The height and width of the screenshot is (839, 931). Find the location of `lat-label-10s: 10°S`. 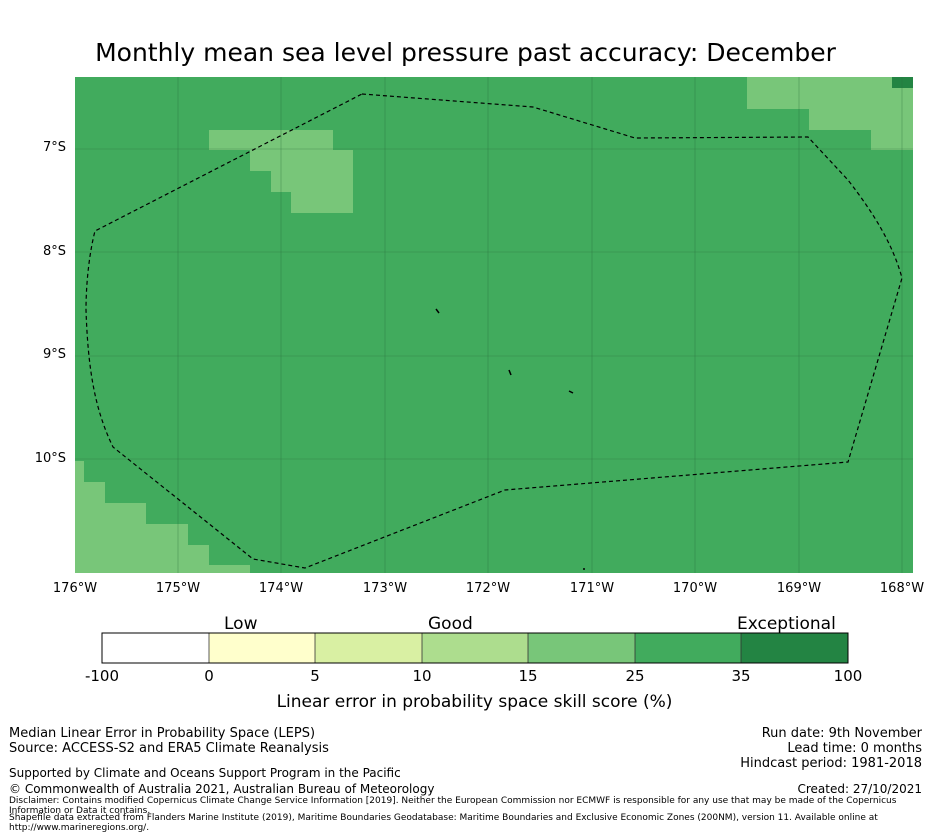

lat-label-10s: 10°S is located at coordinates (50, 458).